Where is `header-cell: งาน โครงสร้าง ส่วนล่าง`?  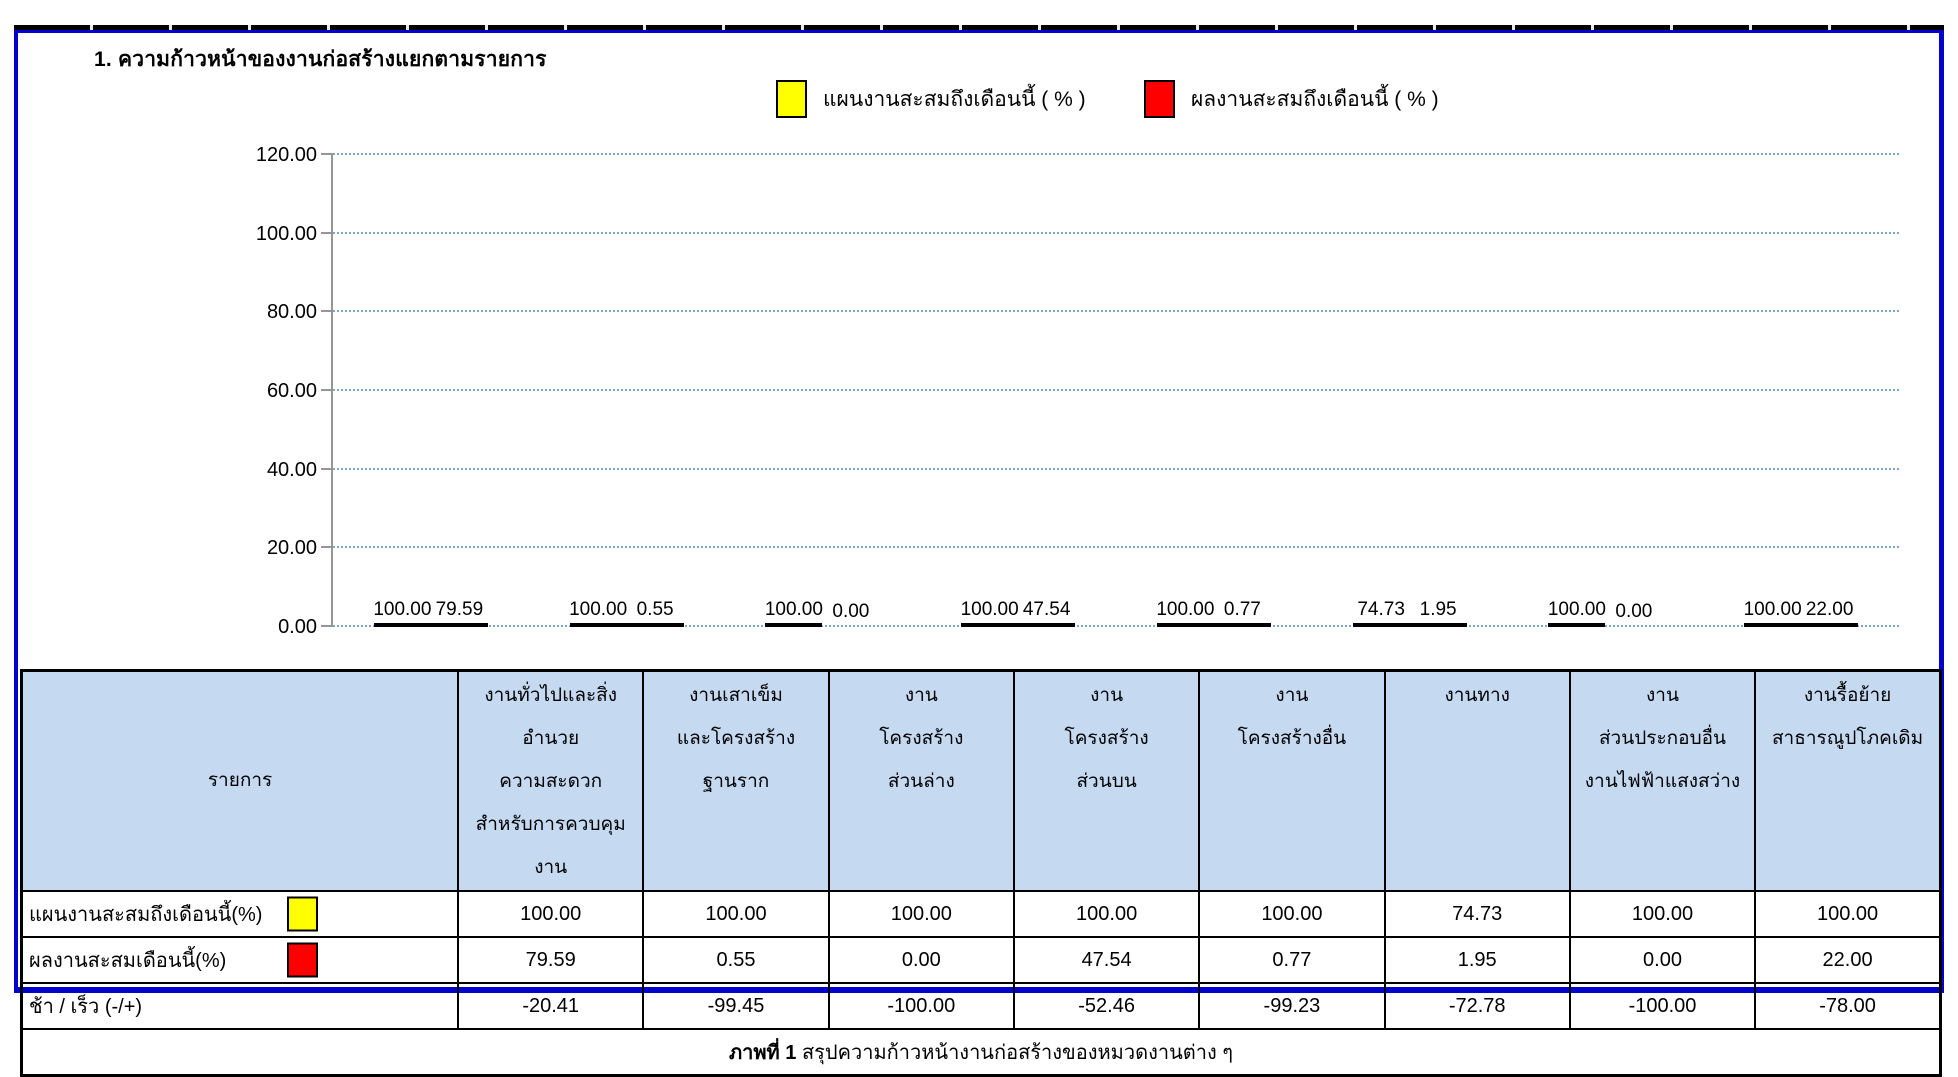
header-cell: งาน โครงสร้าง ส่วนล่าง is located at coordinates (921, 780).